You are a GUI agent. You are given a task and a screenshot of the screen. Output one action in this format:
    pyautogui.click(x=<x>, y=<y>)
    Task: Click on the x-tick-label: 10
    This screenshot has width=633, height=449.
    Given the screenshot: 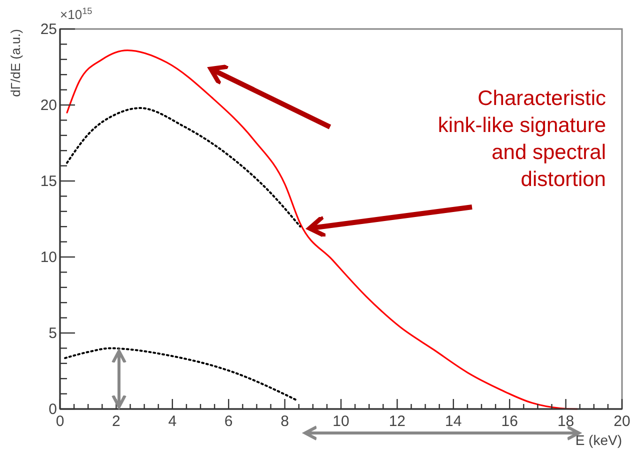 What is the action you would take?
    pyautogui.click(x=341, y=421)
    